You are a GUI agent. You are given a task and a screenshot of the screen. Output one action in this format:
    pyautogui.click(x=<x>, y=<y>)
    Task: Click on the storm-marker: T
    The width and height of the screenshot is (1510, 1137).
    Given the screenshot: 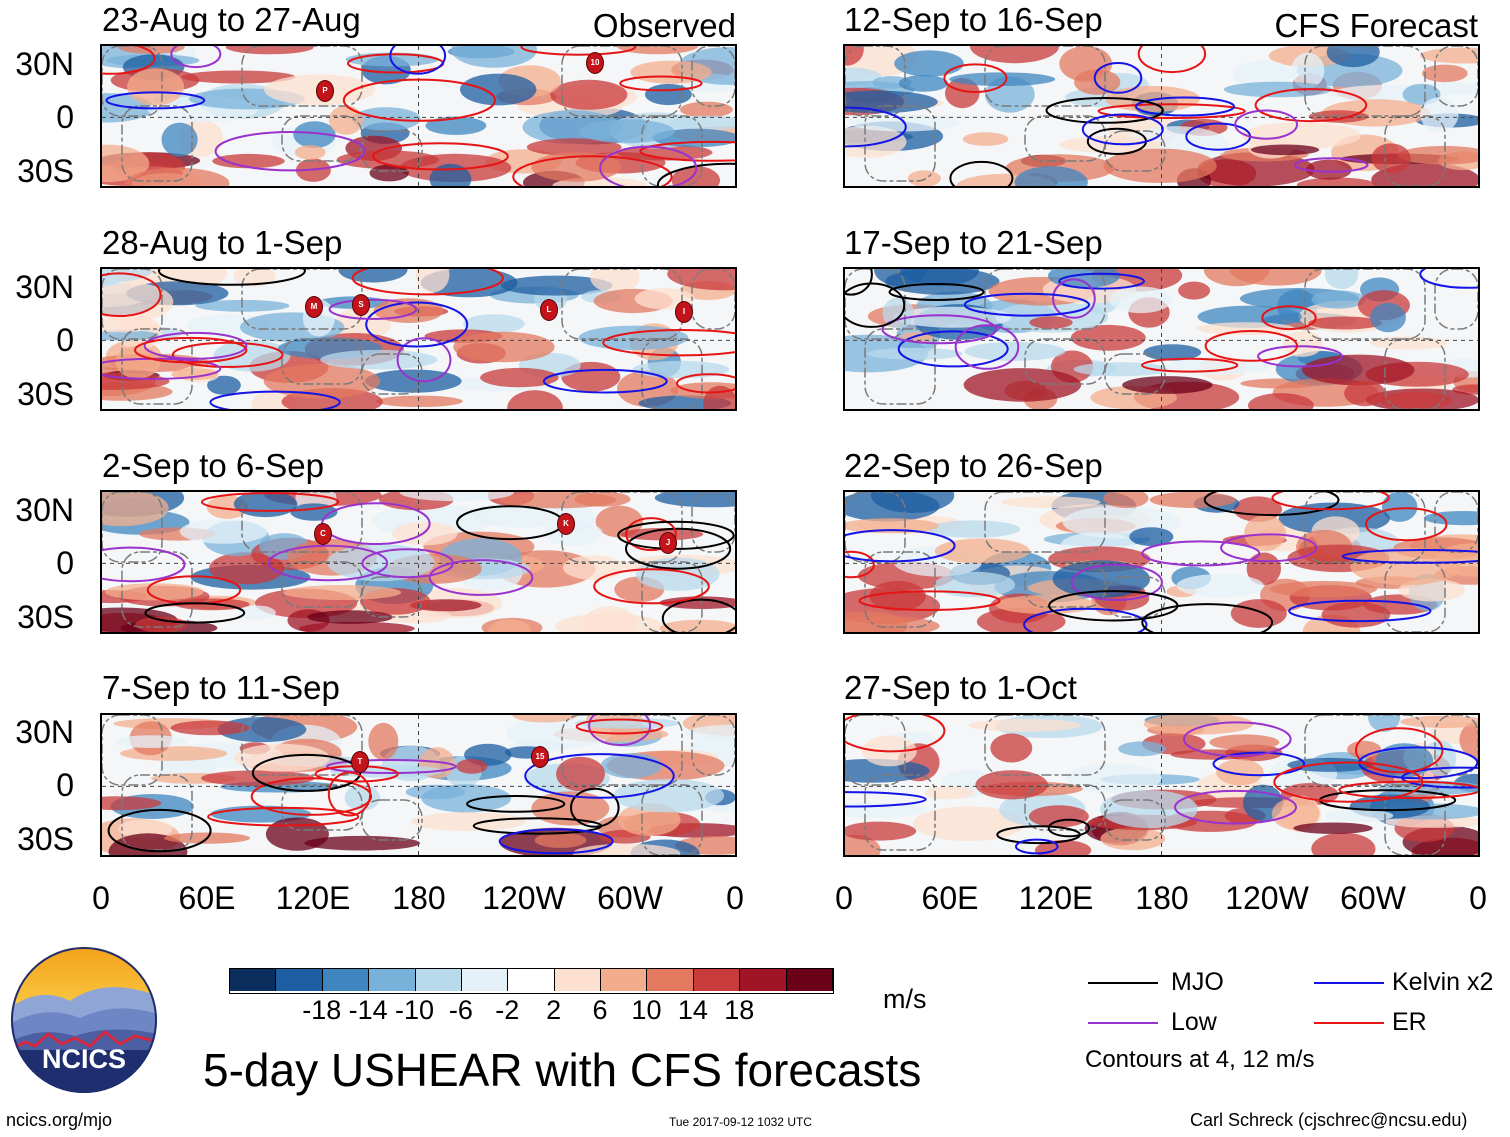 What is the action you would take?
    pyautogui.click(x=360, y=762)
    